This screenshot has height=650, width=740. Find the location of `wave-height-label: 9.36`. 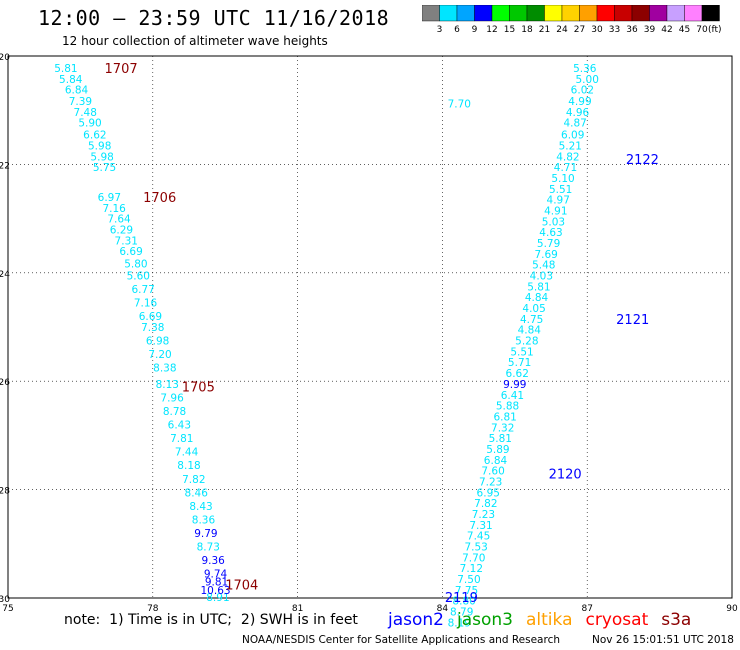

wave-height-label: 9.36 is located at coordinates (213, 561).